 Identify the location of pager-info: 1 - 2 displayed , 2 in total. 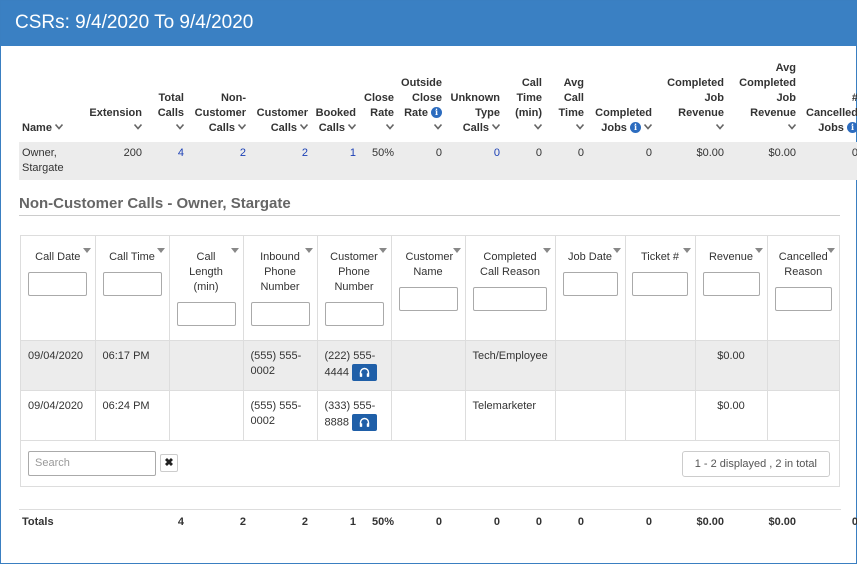
(755, 463).